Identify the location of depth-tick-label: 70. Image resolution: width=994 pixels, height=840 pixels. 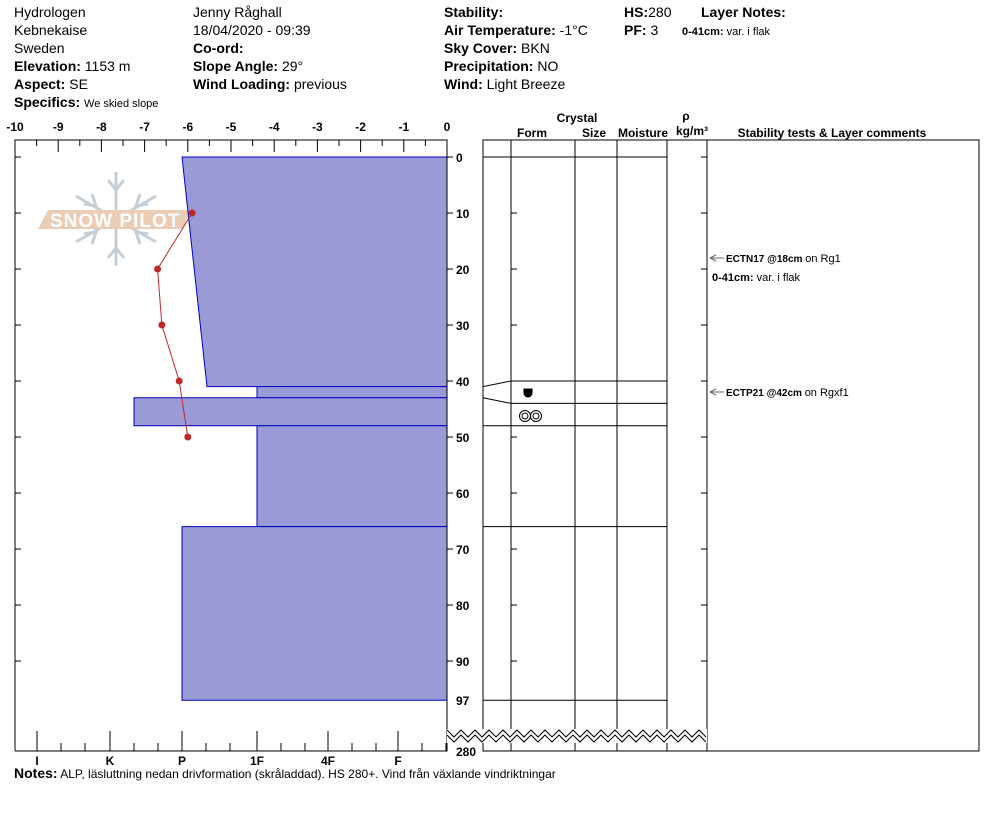
(463, 550).